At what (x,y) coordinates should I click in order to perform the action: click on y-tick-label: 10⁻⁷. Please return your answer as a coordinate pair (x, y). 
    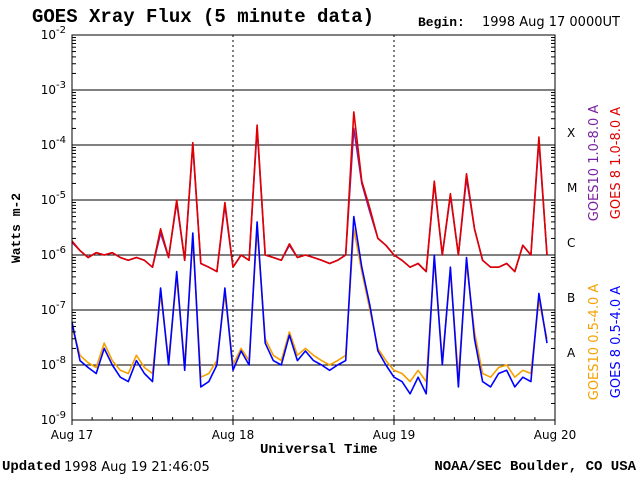
    Looking at the image, I should click on (53, 308).